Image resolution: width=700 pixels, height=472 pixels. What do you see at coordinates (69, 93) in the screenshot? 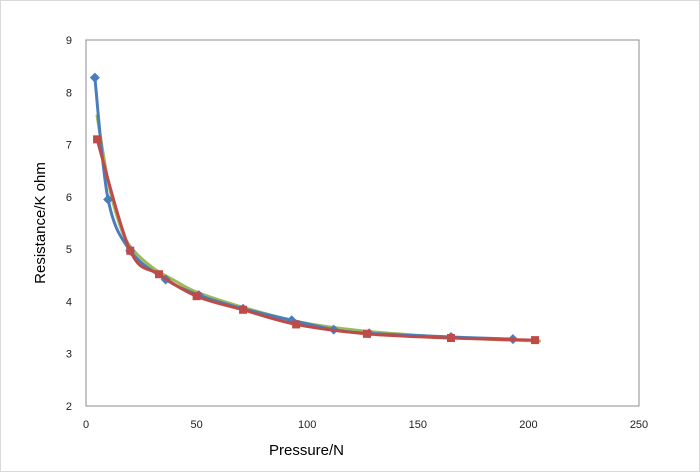
I see `y-tick-label: 8` at bounding box center [69, 93].